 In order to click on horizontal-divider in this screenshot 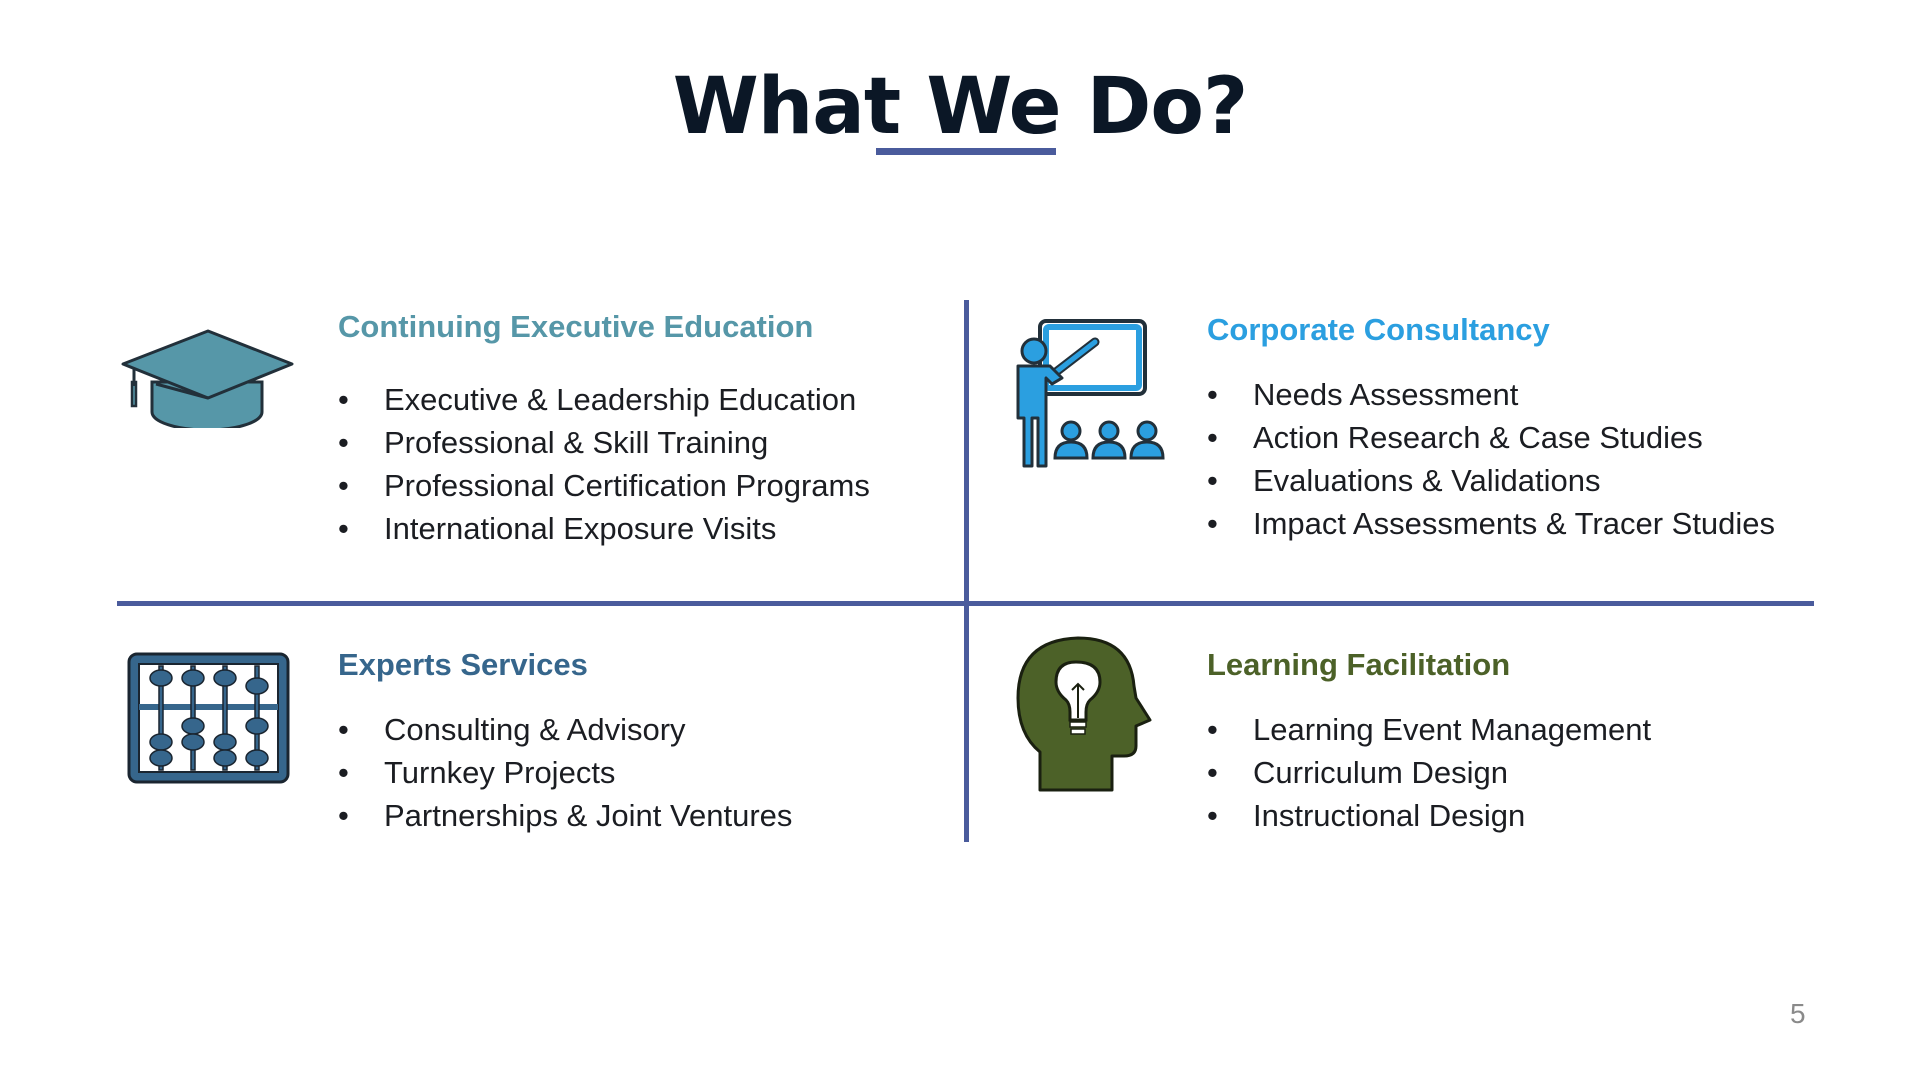, I will do `click(965, 603)`.